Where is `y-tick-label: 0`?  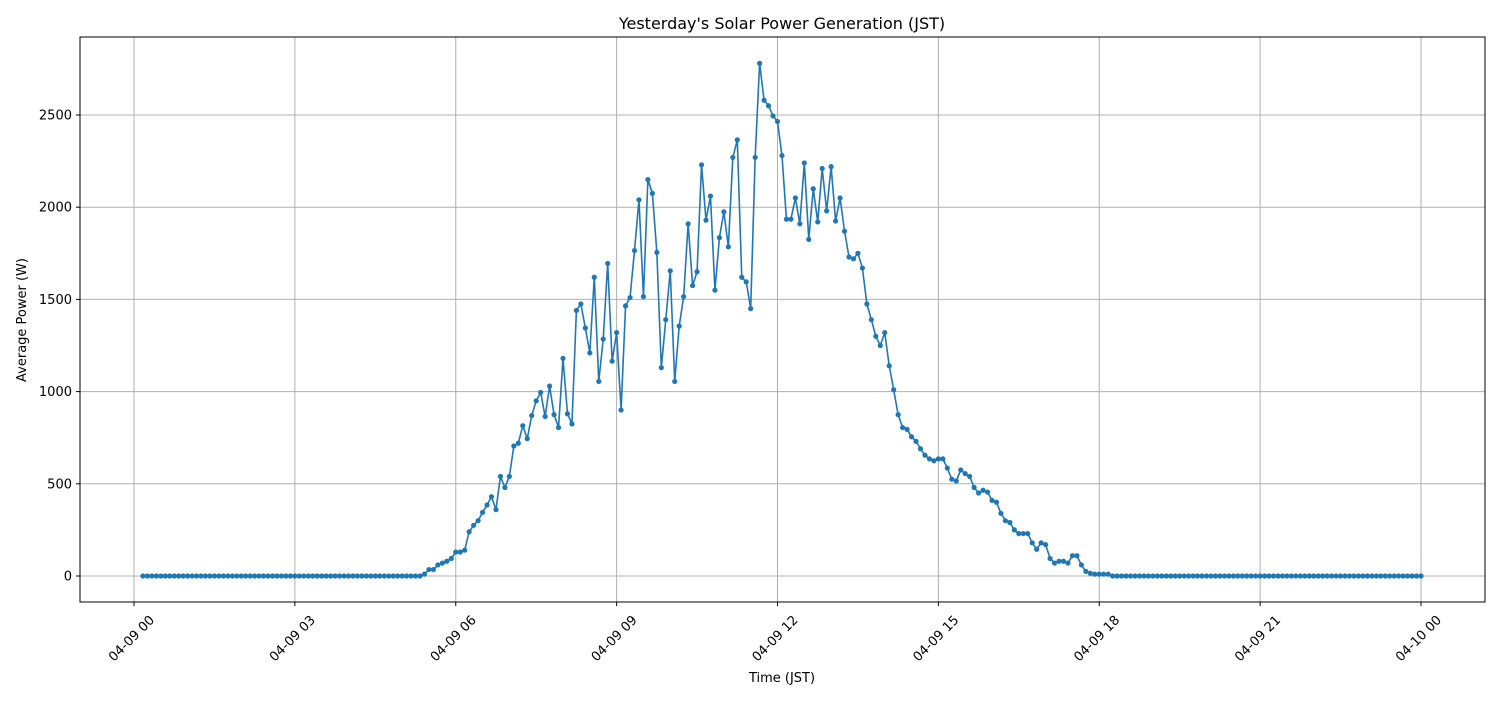
y-tick-label: 0 is located at coordinates (68, 576).